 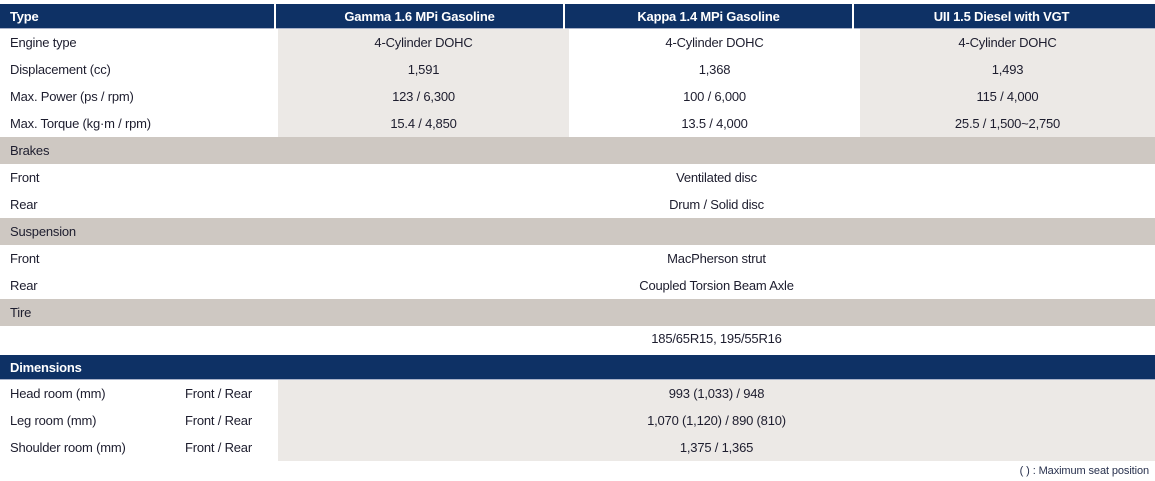 I want to click on table-row: Displacement (cc) 1,591 1,368 1,493, so click(x=577, y=69).